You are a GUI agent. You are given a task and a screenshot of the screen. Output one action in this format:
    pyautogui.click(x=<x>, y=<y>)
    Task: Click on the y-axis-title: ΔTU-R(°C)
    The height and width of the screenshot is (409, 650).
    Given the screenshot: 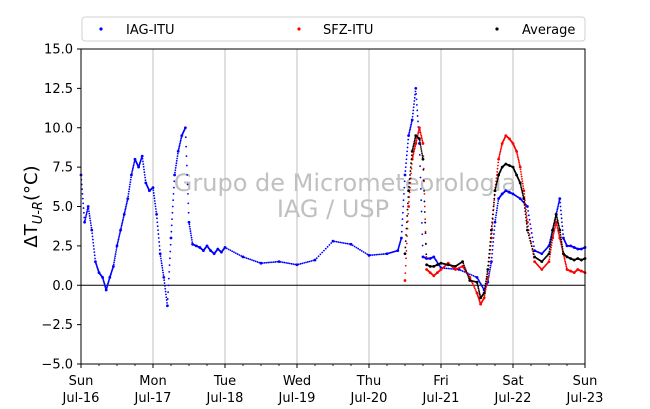 What is the action you would take?
    pyautogui.click(x=33, y=206)
    